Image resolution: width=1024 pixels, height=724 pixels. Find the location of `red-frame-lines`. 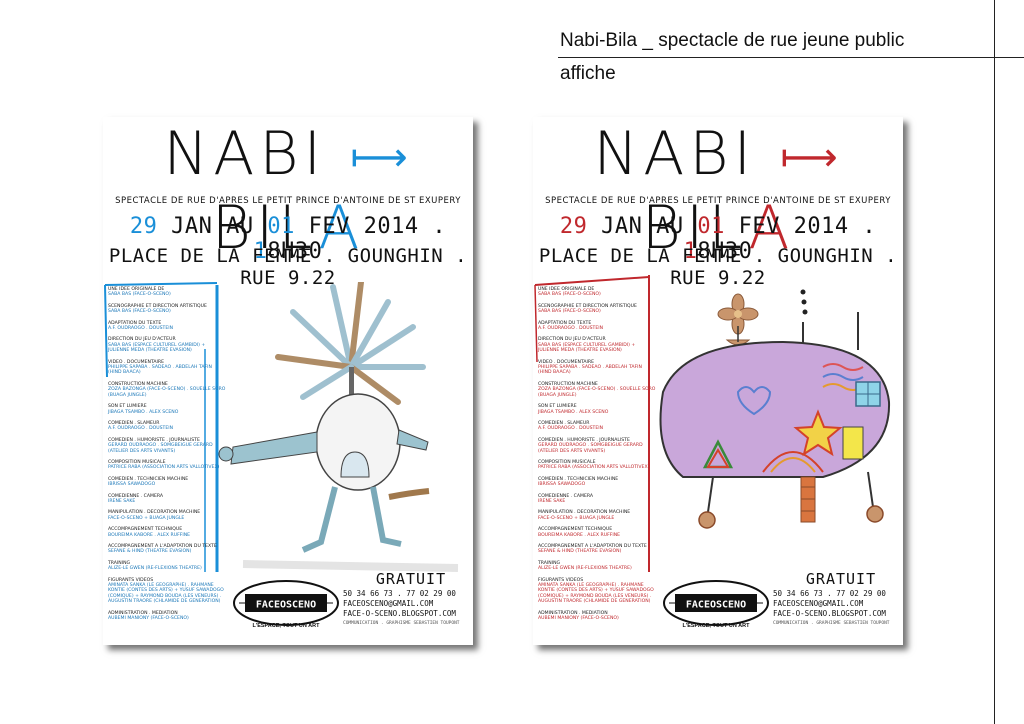

red-frame-lines is located at coordinates (592, 423).